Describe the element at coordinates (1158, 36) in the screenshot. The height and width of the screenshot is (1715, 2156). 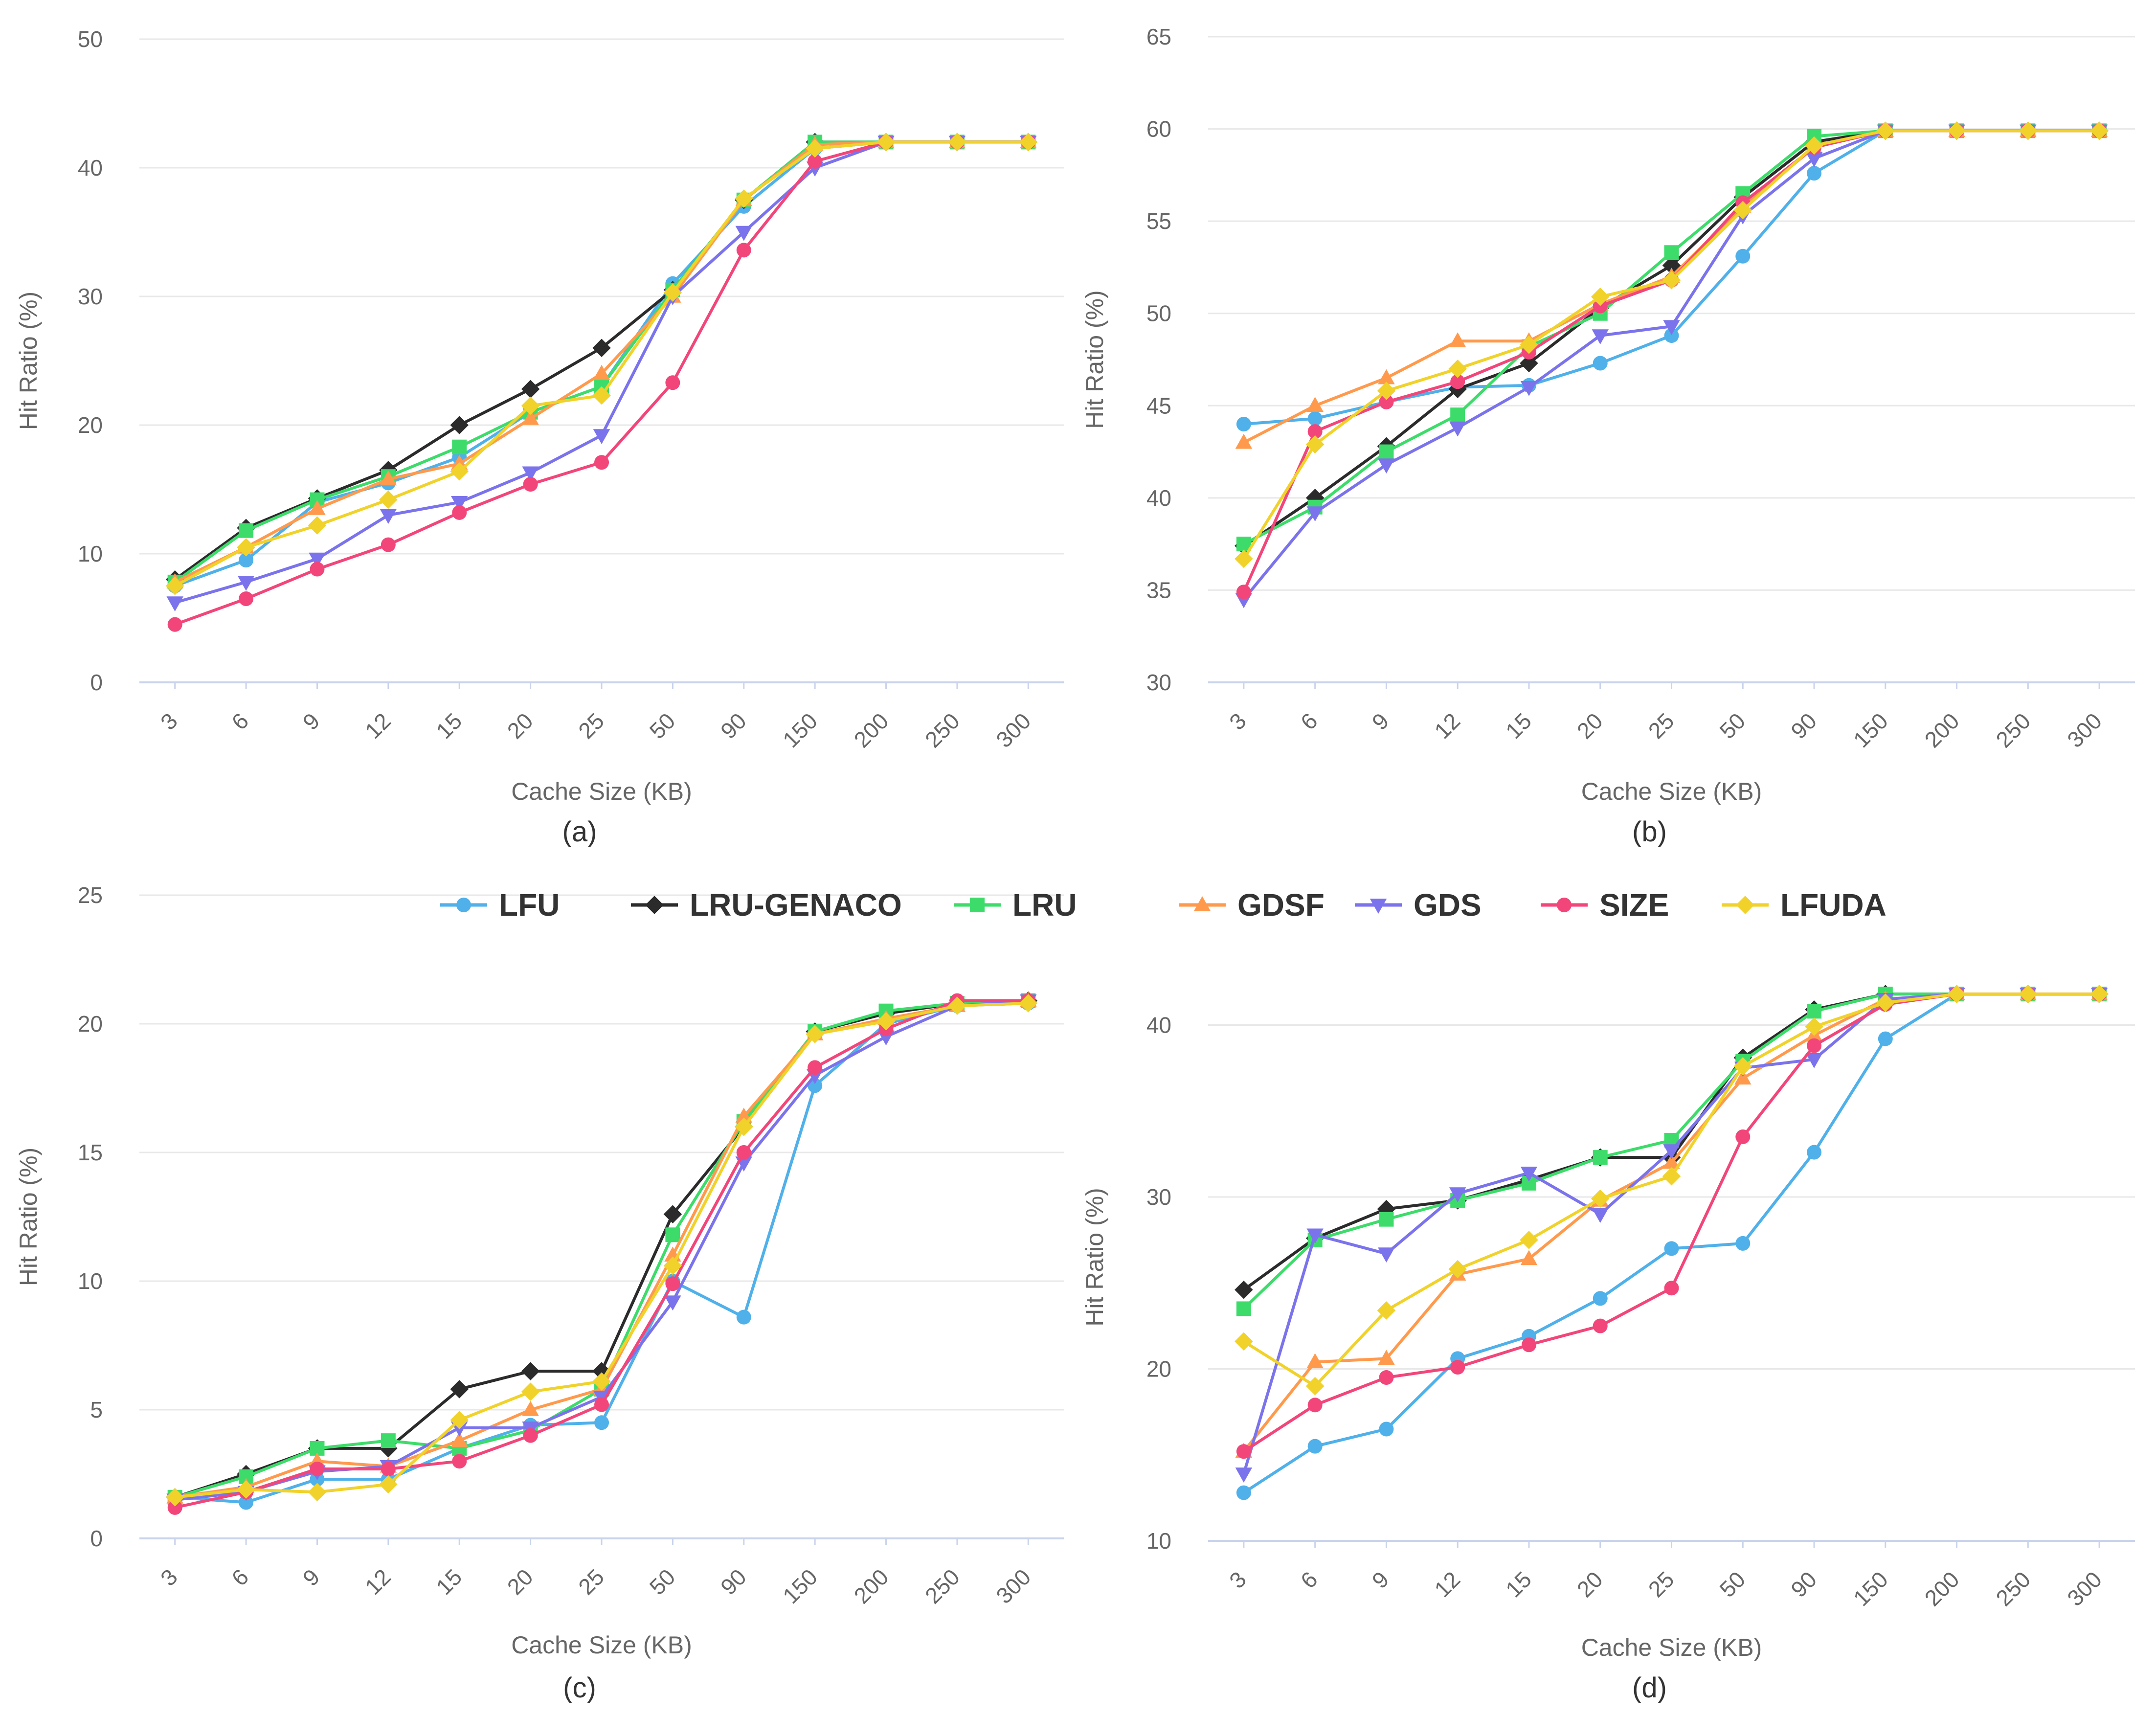
I see `y-tick-label: 65` at that location.